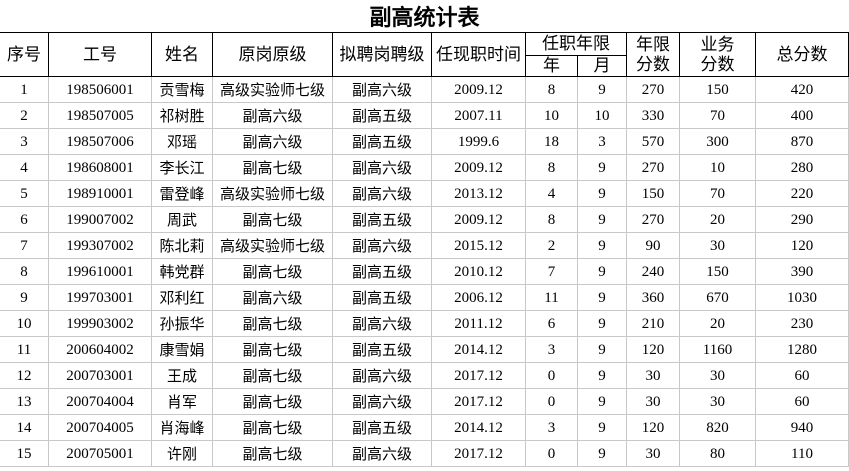 The height and width of the screenshot is (471, 849). What do you see at coordinates (602, 66) in the screenshot?
I see `column-subheader: 月` at bounding box center [602, 66].